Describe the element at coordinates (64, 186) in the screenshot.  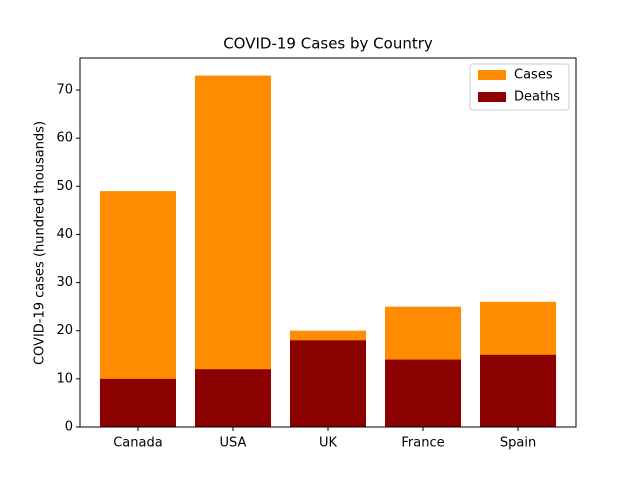
I see `y-tick-label: 50` at that location.